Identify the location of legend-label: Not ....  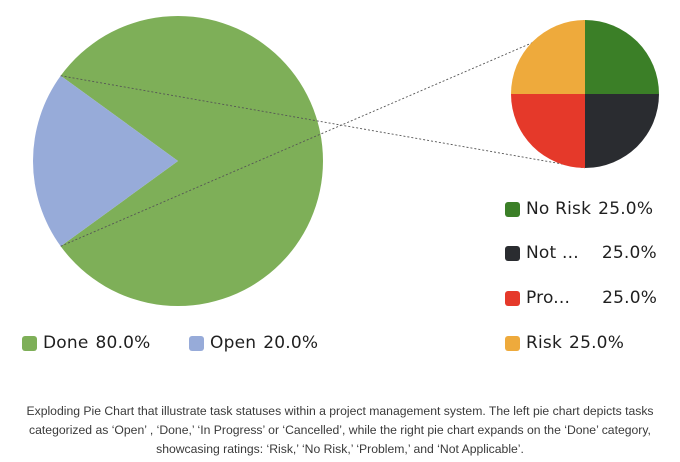
(552, 253).